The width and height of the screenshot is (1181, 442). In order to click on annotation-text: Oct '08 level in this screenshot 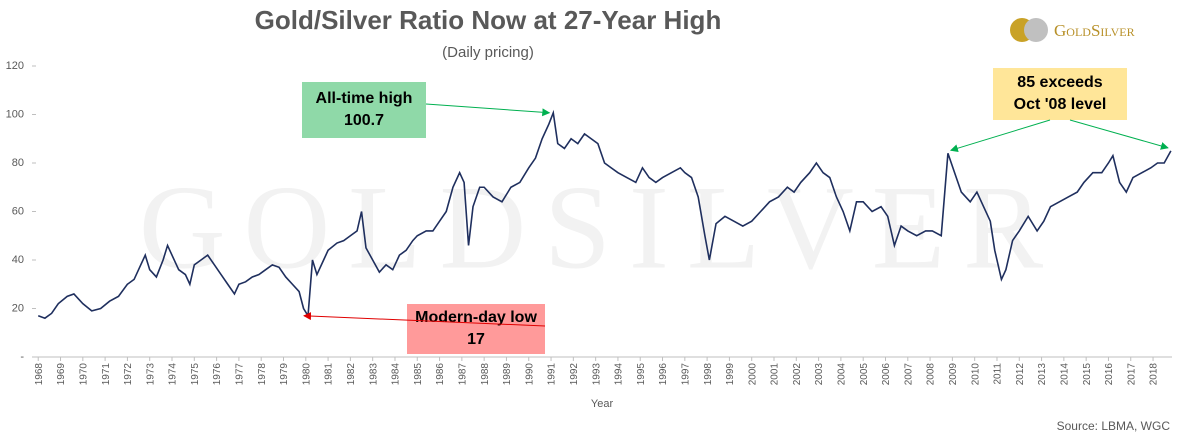, I will do `click(1060, 104)`.